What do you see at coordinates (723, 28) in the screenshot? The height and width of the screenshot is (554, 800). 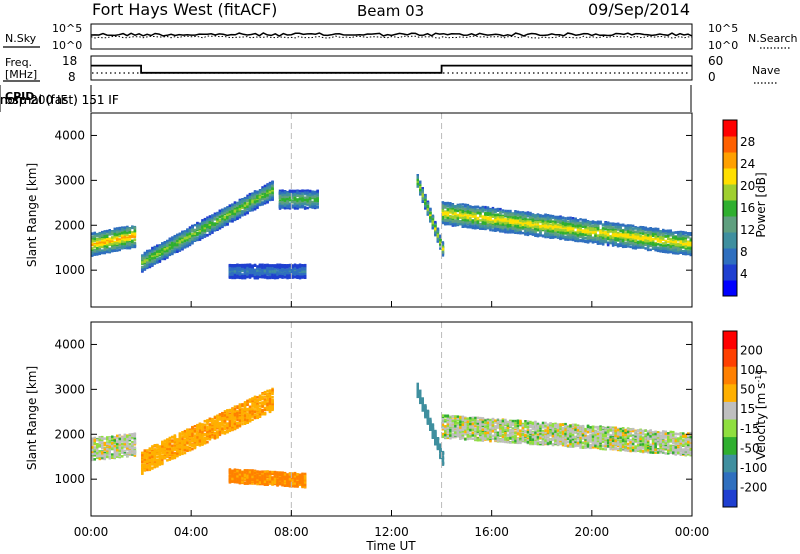 I see `noise-right-tick-top: 10^5` at bounding box center [723, 28].